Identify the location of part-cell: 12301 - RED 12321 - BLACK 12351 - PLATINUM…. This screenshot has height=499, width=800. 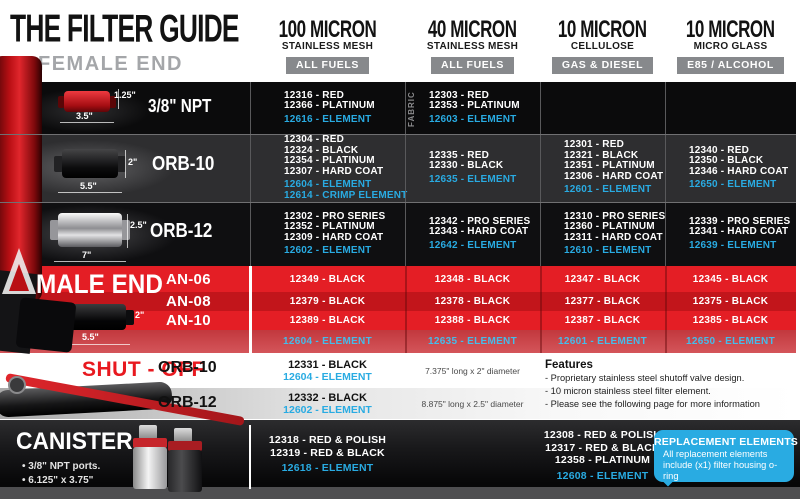
(602, 168).